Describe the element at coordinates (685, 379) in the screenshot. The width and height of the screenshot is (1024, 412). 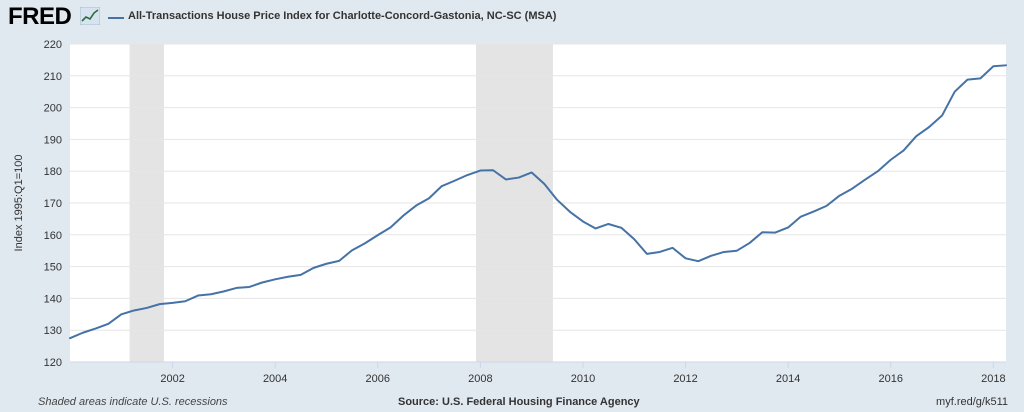
I see `x-tick-label: 2012` at that location.